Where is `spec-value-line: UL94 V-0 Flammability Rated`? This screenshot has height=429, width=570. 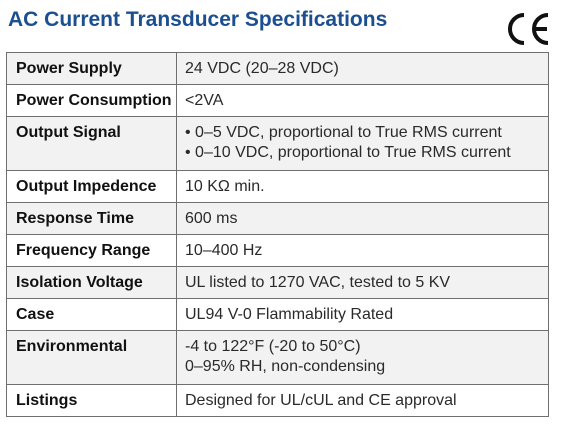
spec-value-line: UL94 V-0 Flammability Rated is located at coordinates (289, 314).